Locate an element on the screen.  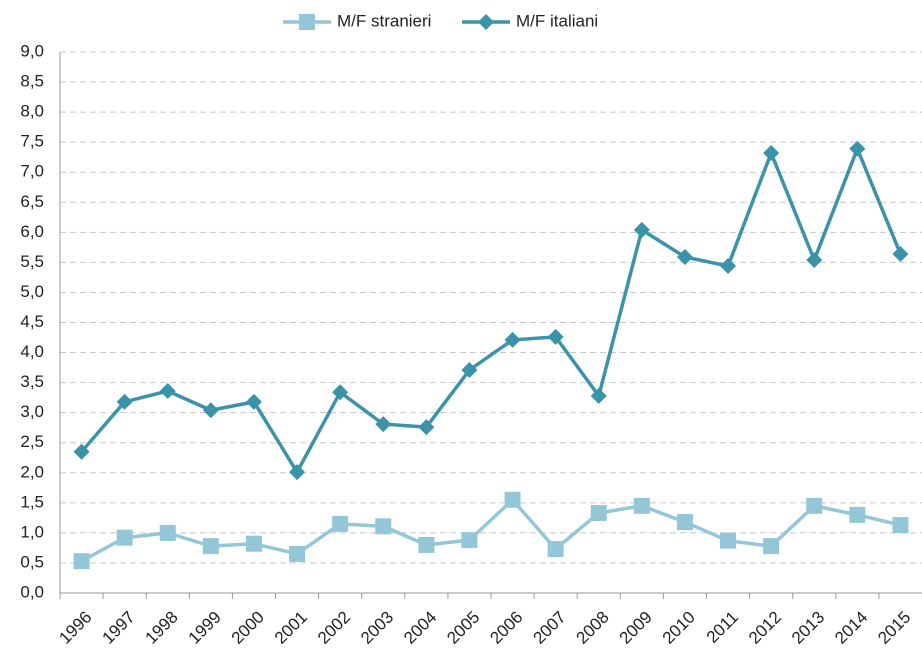
x-tick-label: 1998 is located at coordinates (162, 628).